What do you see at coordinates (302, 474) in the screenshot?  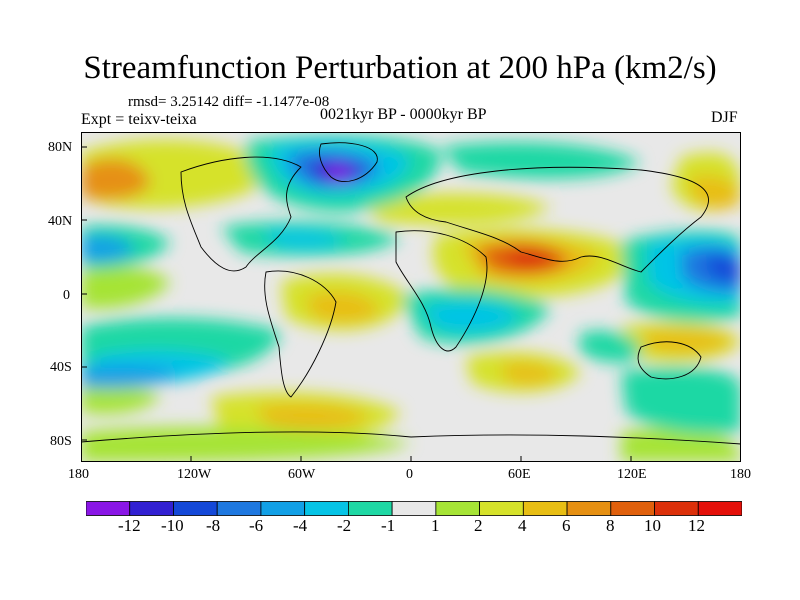 I see `lon-label: 60W` at bounding box center [302, 474].